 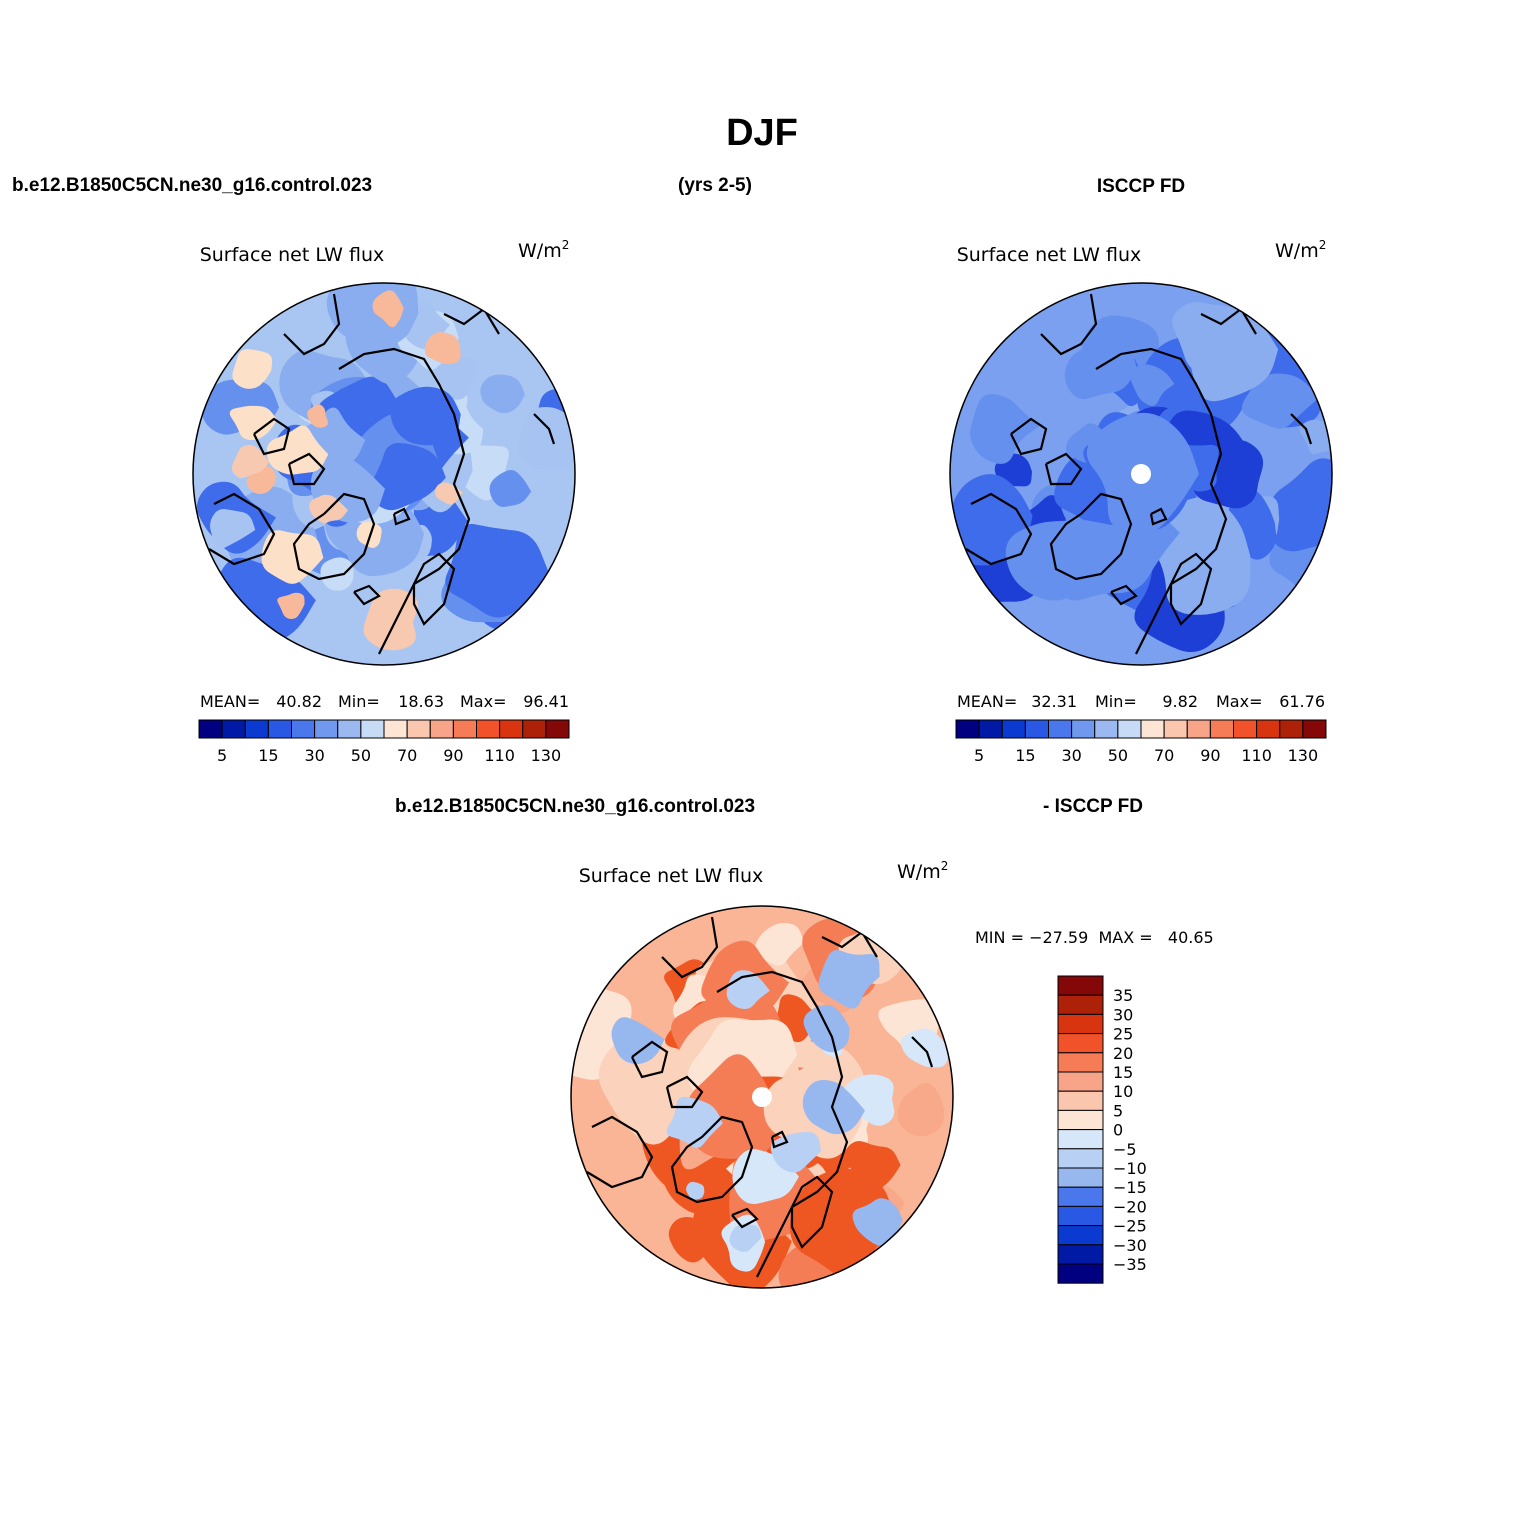 I want to click on obs-min-label: Min=, so click(x=1116, y=701).